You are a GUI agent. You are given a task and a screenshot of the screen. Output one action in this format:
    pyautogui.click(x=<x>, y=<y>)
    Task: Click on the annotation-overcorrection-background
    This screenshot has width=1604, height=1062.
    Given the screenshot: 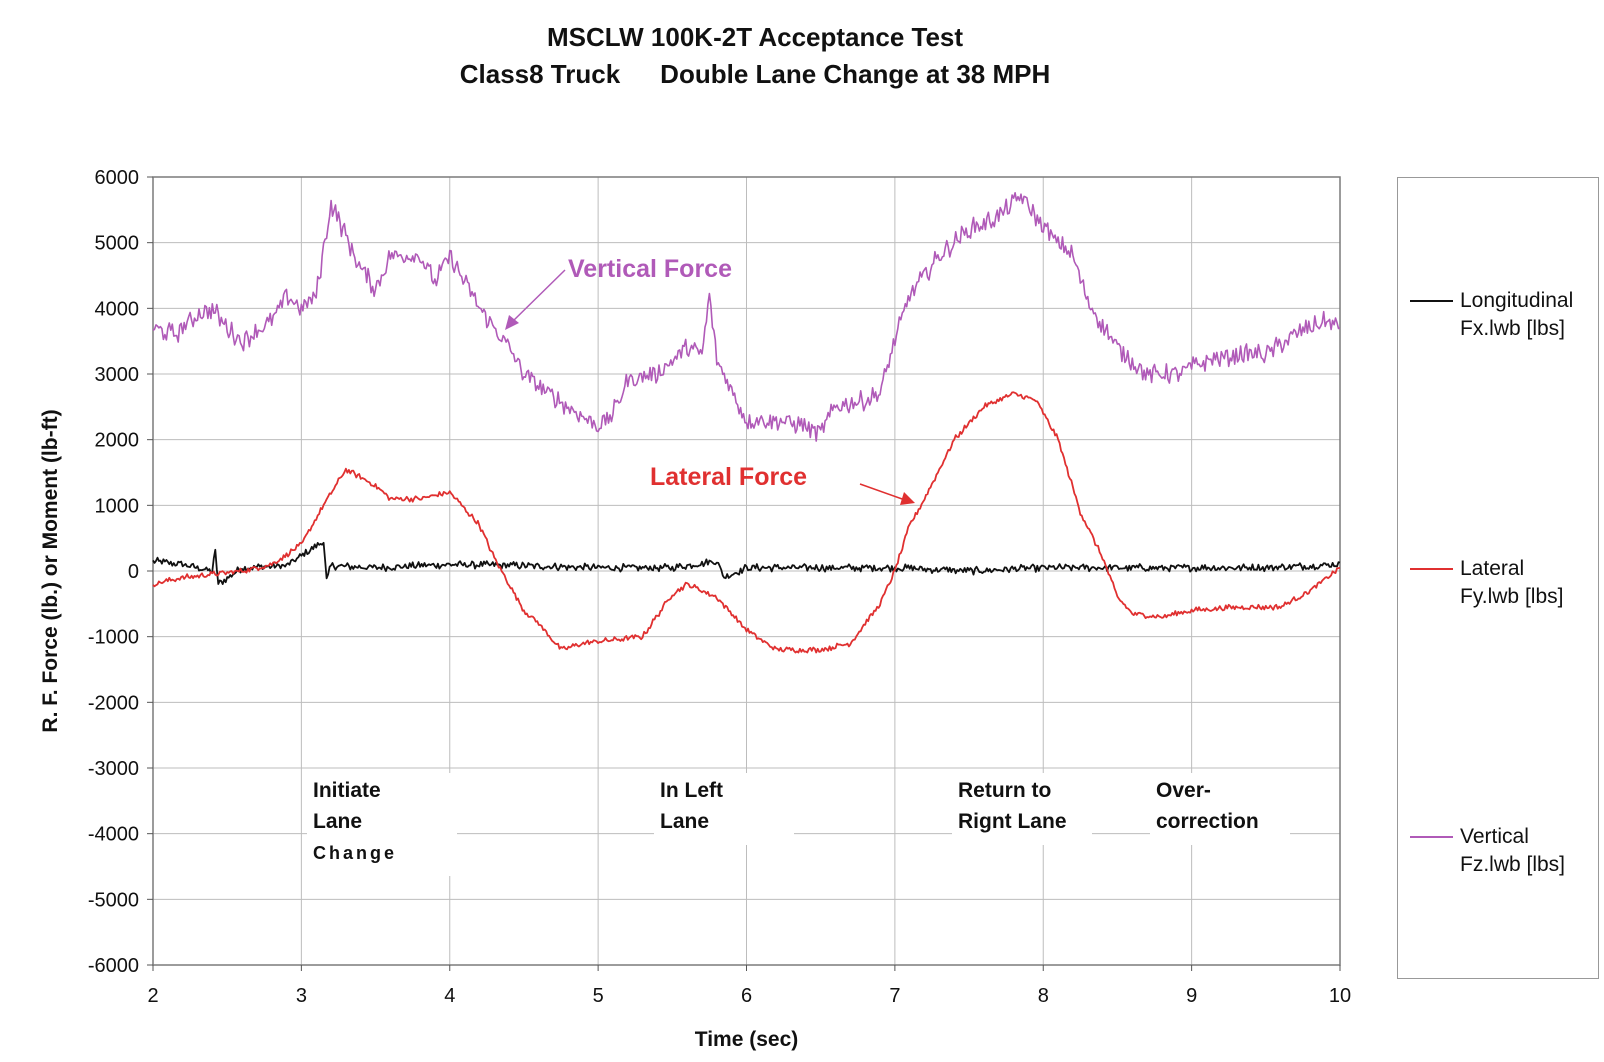 What is the action you would take?
    pyautogui.click(x=1220, y=809)
    